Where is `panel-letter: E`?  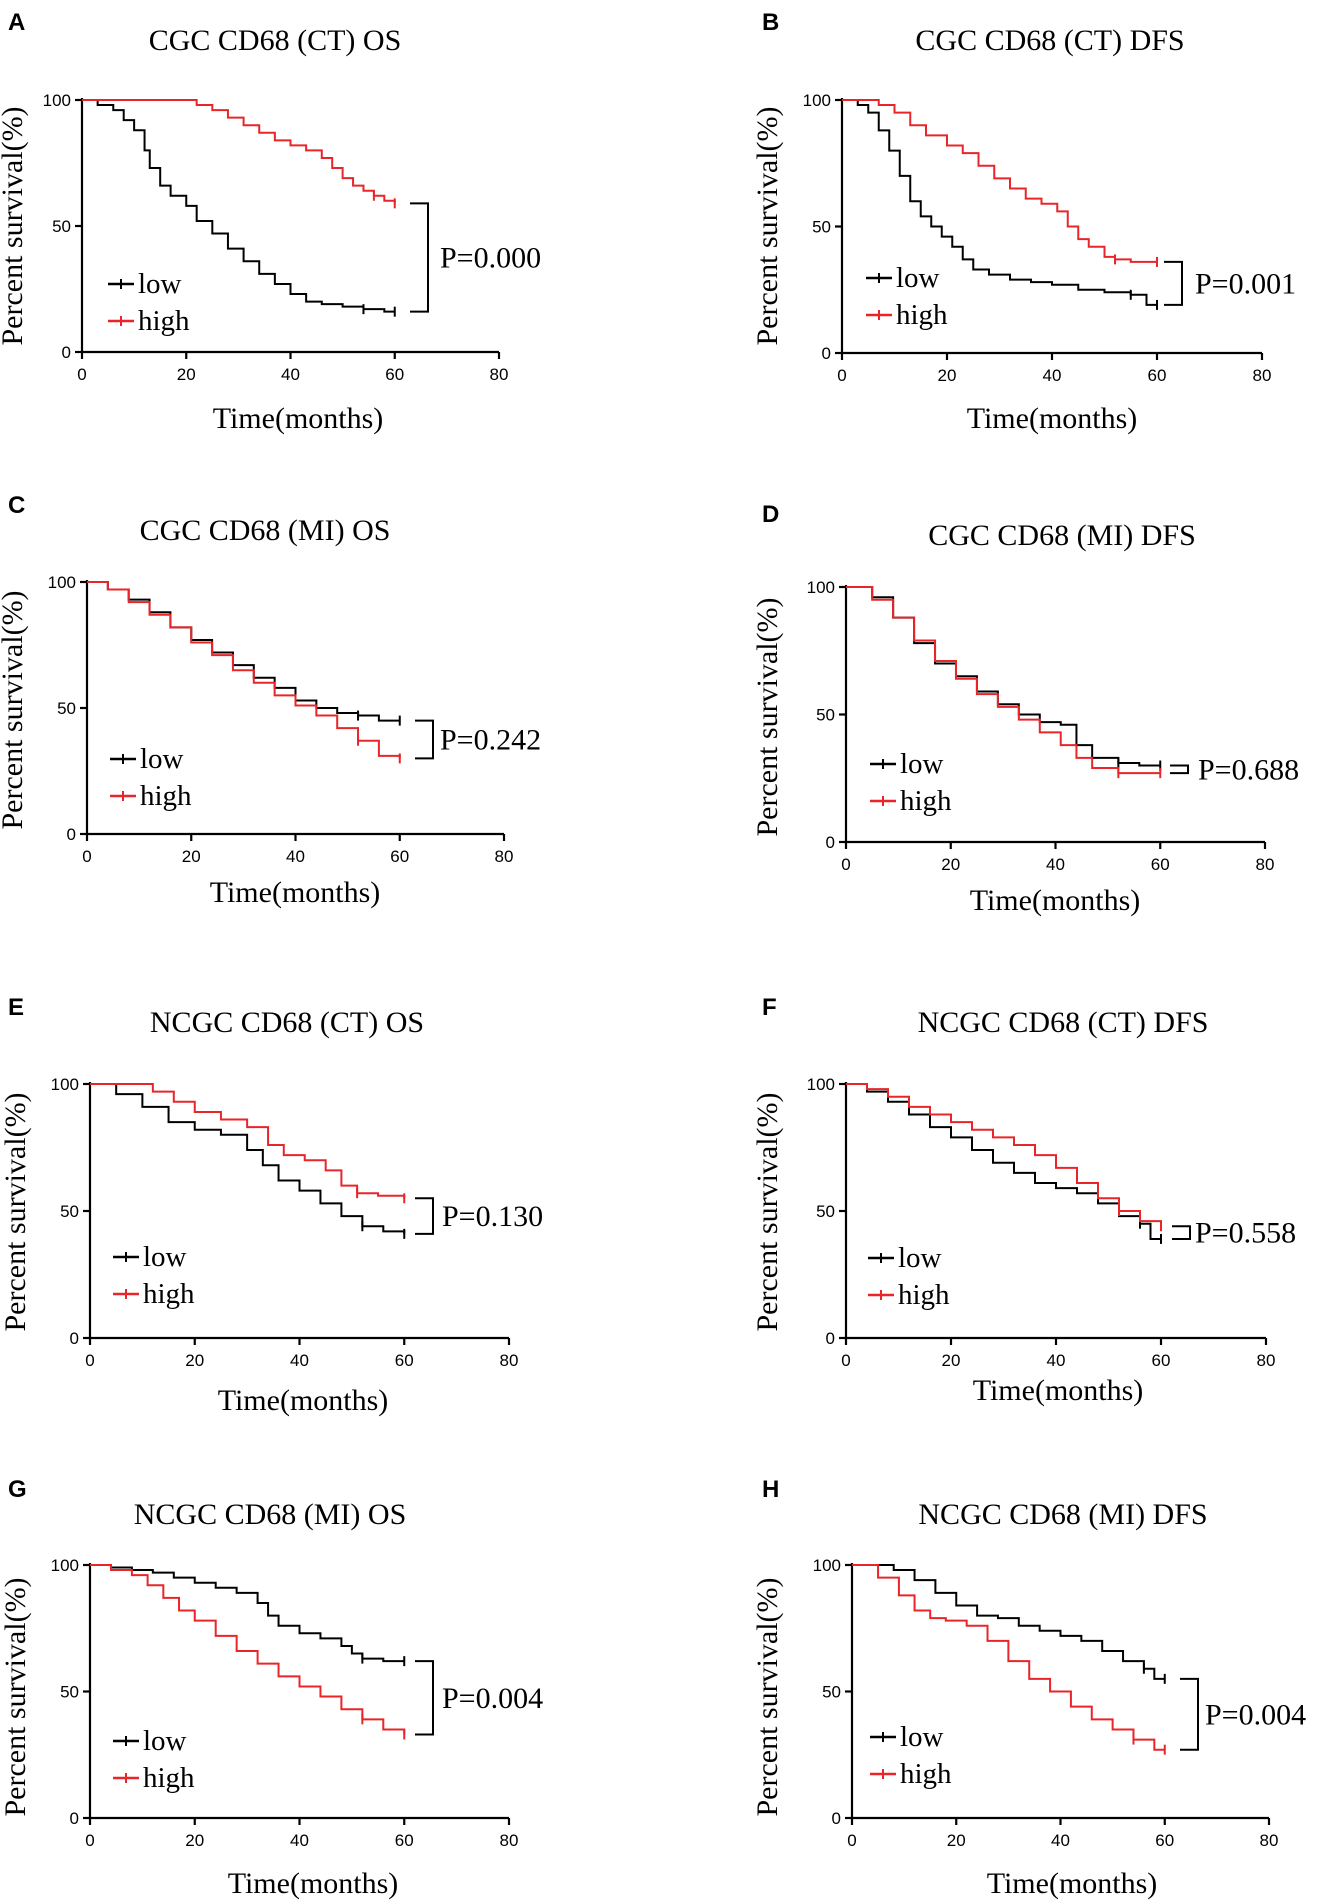
panel-letter: E is located at coordinates (16, 1007).